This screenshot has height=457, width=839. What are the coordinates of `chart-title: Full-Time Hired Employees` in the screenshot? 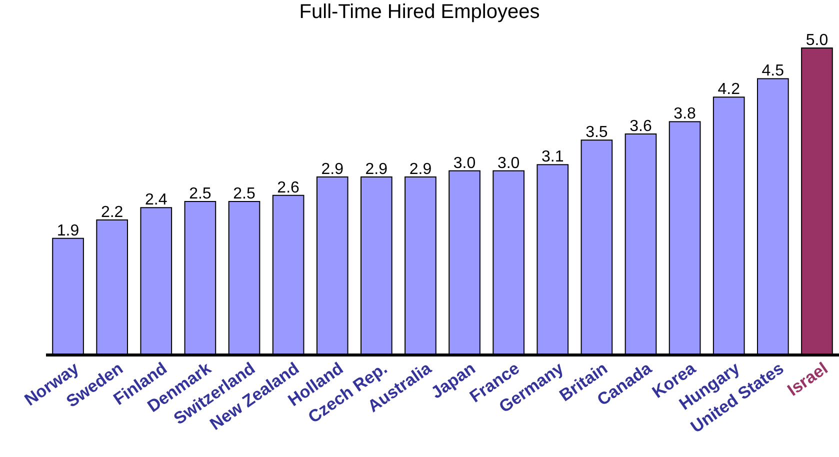 It's located at (419, 12).